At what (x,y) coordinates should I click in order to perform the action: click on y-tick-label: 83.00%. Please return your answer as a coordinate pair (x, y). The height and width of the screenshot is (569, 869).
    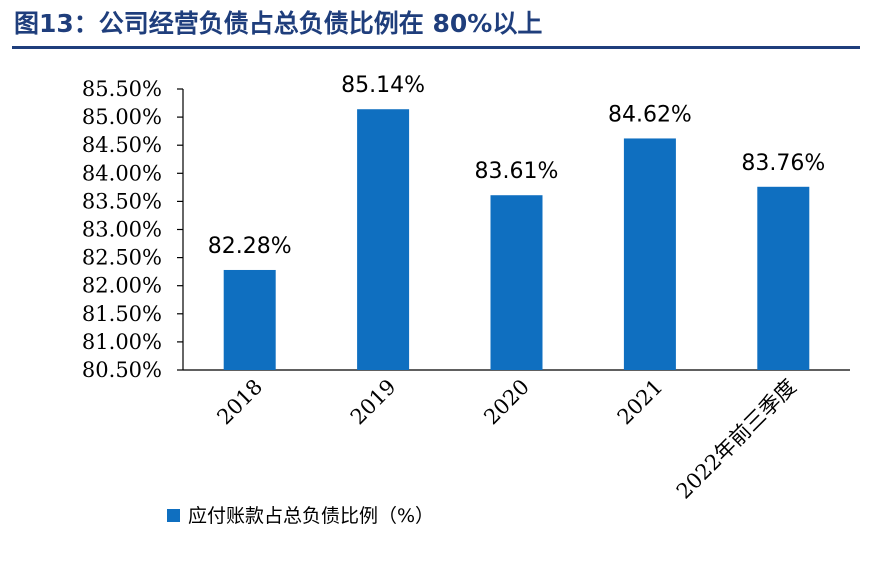
    Looking at the image, I should click on (122, 230).